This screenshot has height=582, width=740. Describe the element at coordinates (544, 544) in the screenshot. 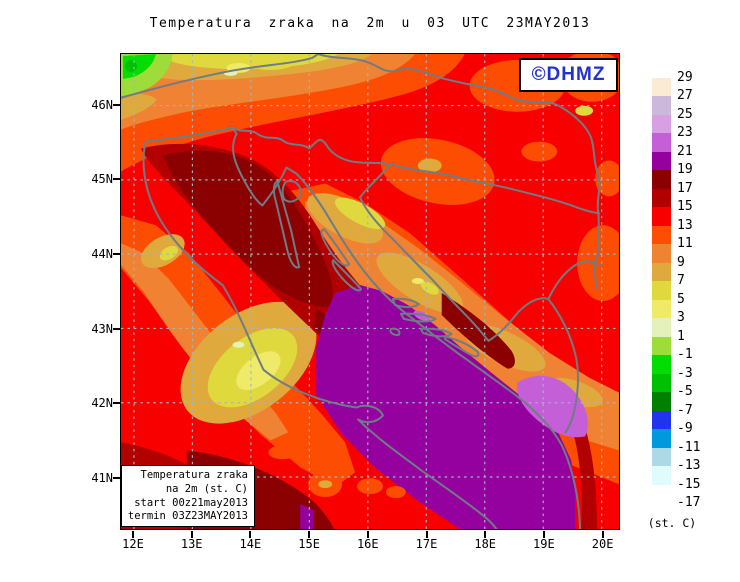

I see `lon-tick-label: 19E` at that location.